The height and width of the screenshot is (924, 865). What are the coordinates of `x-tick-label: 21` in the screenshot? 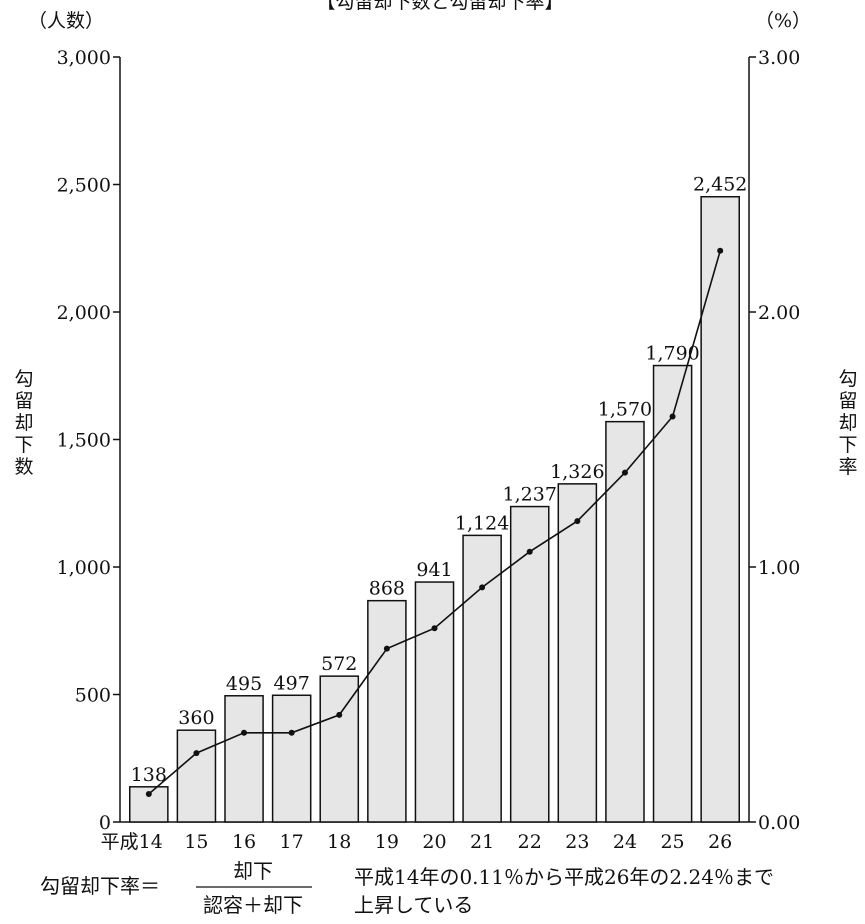 It's located at (482, 842).